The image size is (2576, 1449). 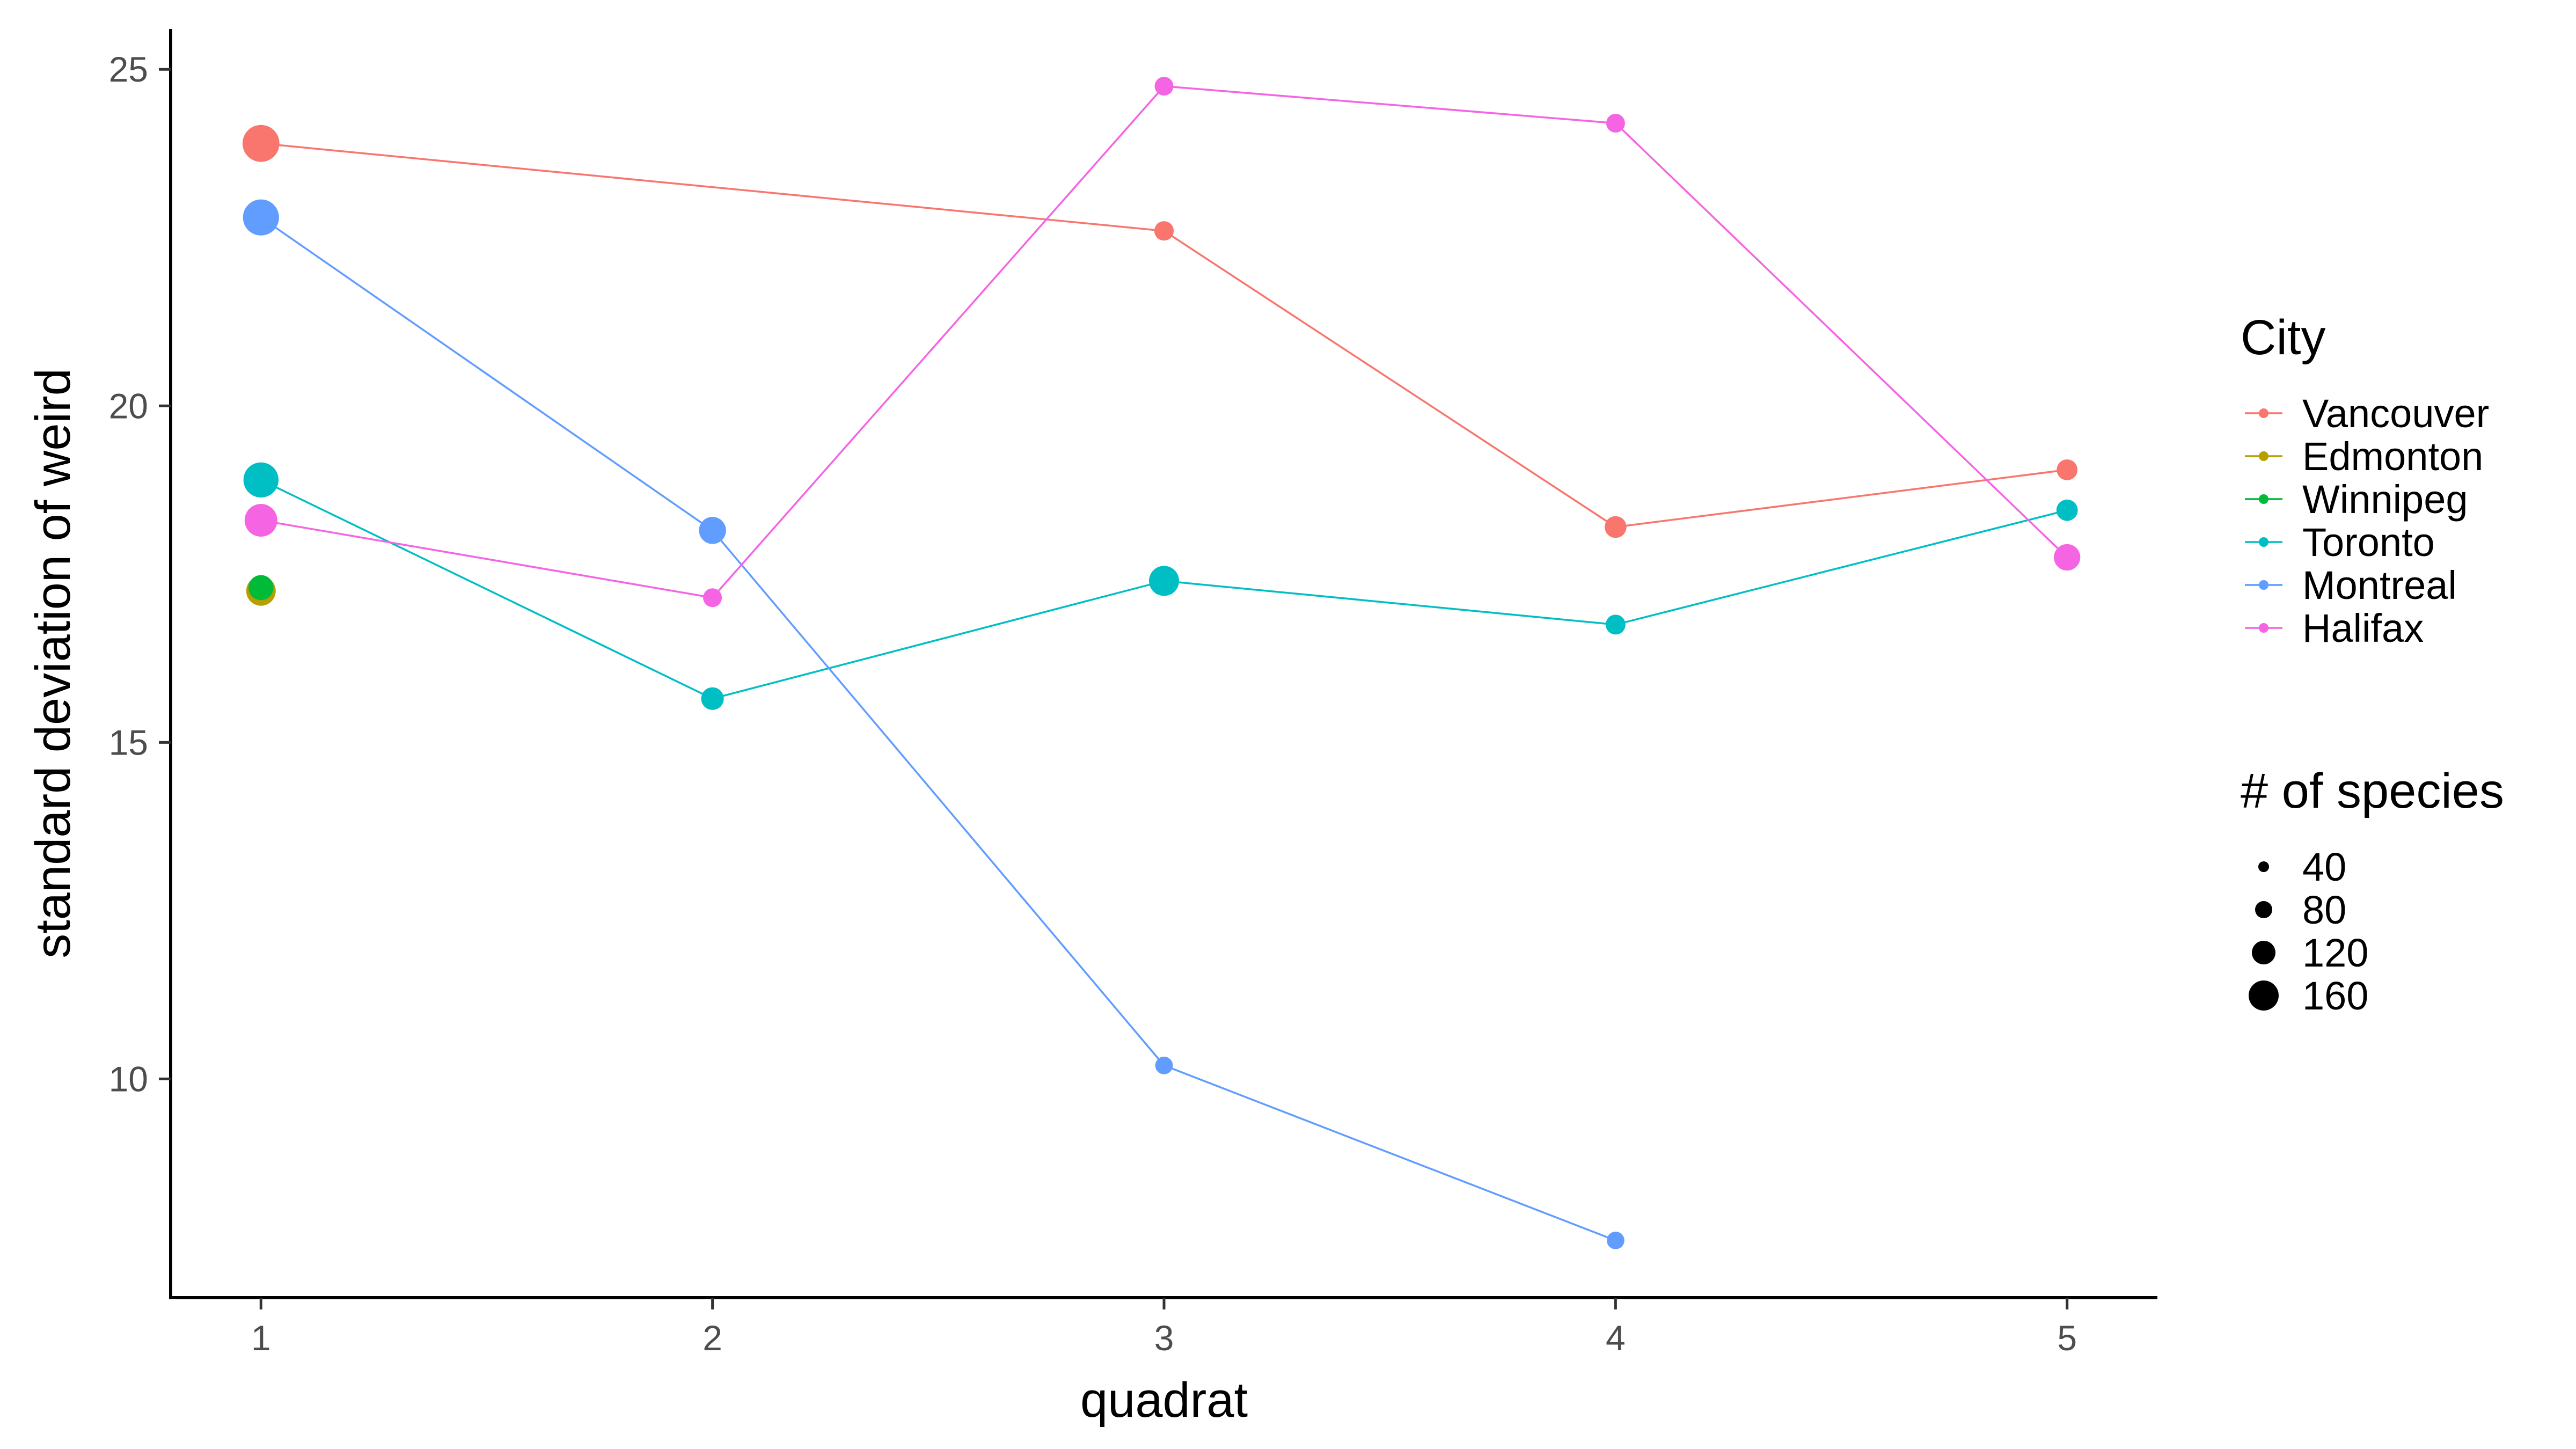 I want to click on legend-label-winnipeg: Winnipeg, so click(x=2385, y=499).